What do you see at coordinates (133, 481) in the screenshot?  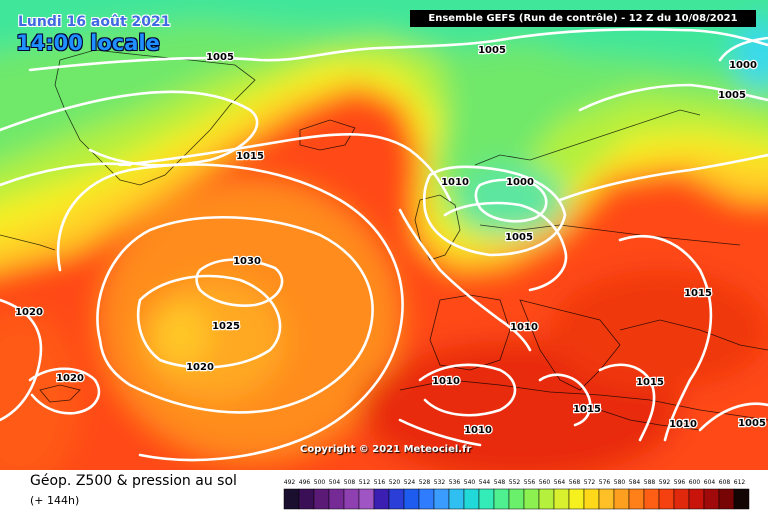 I see `map-title: Géop. Z500 & pression au sol` at bounding box center [133, 481].